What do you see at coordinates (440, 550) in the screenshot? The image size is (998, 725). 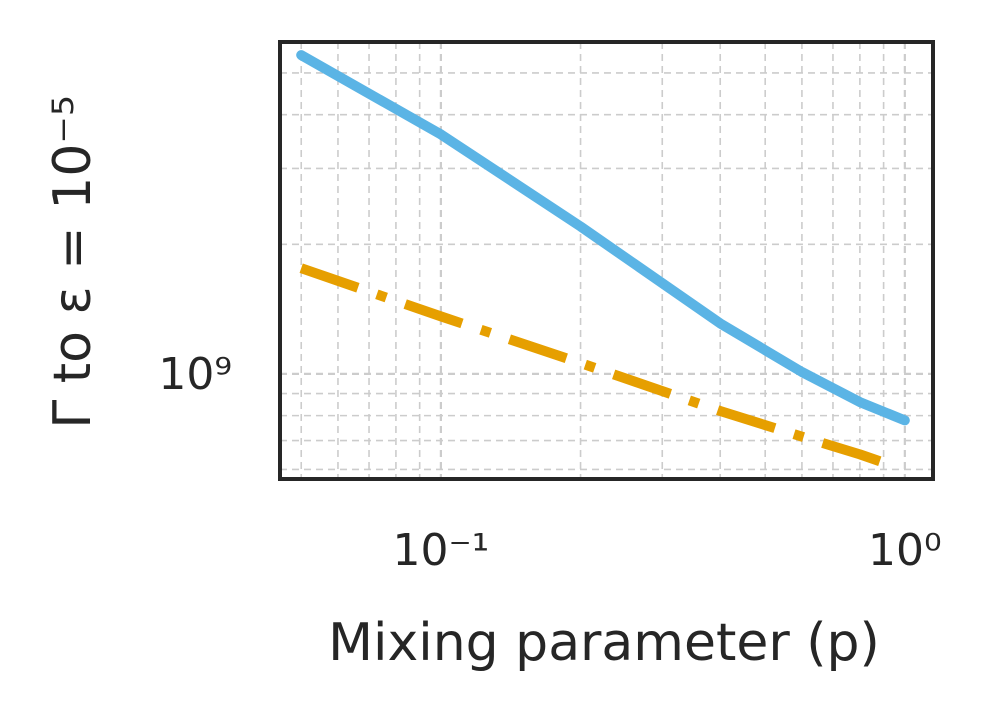 I see `x-tick-label: 10⁻¹` at bounding box center [440, 550].